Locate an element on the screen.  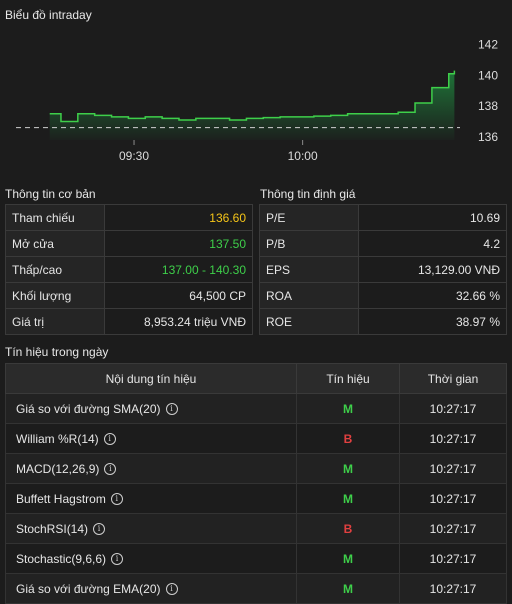
signal-name: Giá so với đường SMA(20) is located at coordinates (88, 408).